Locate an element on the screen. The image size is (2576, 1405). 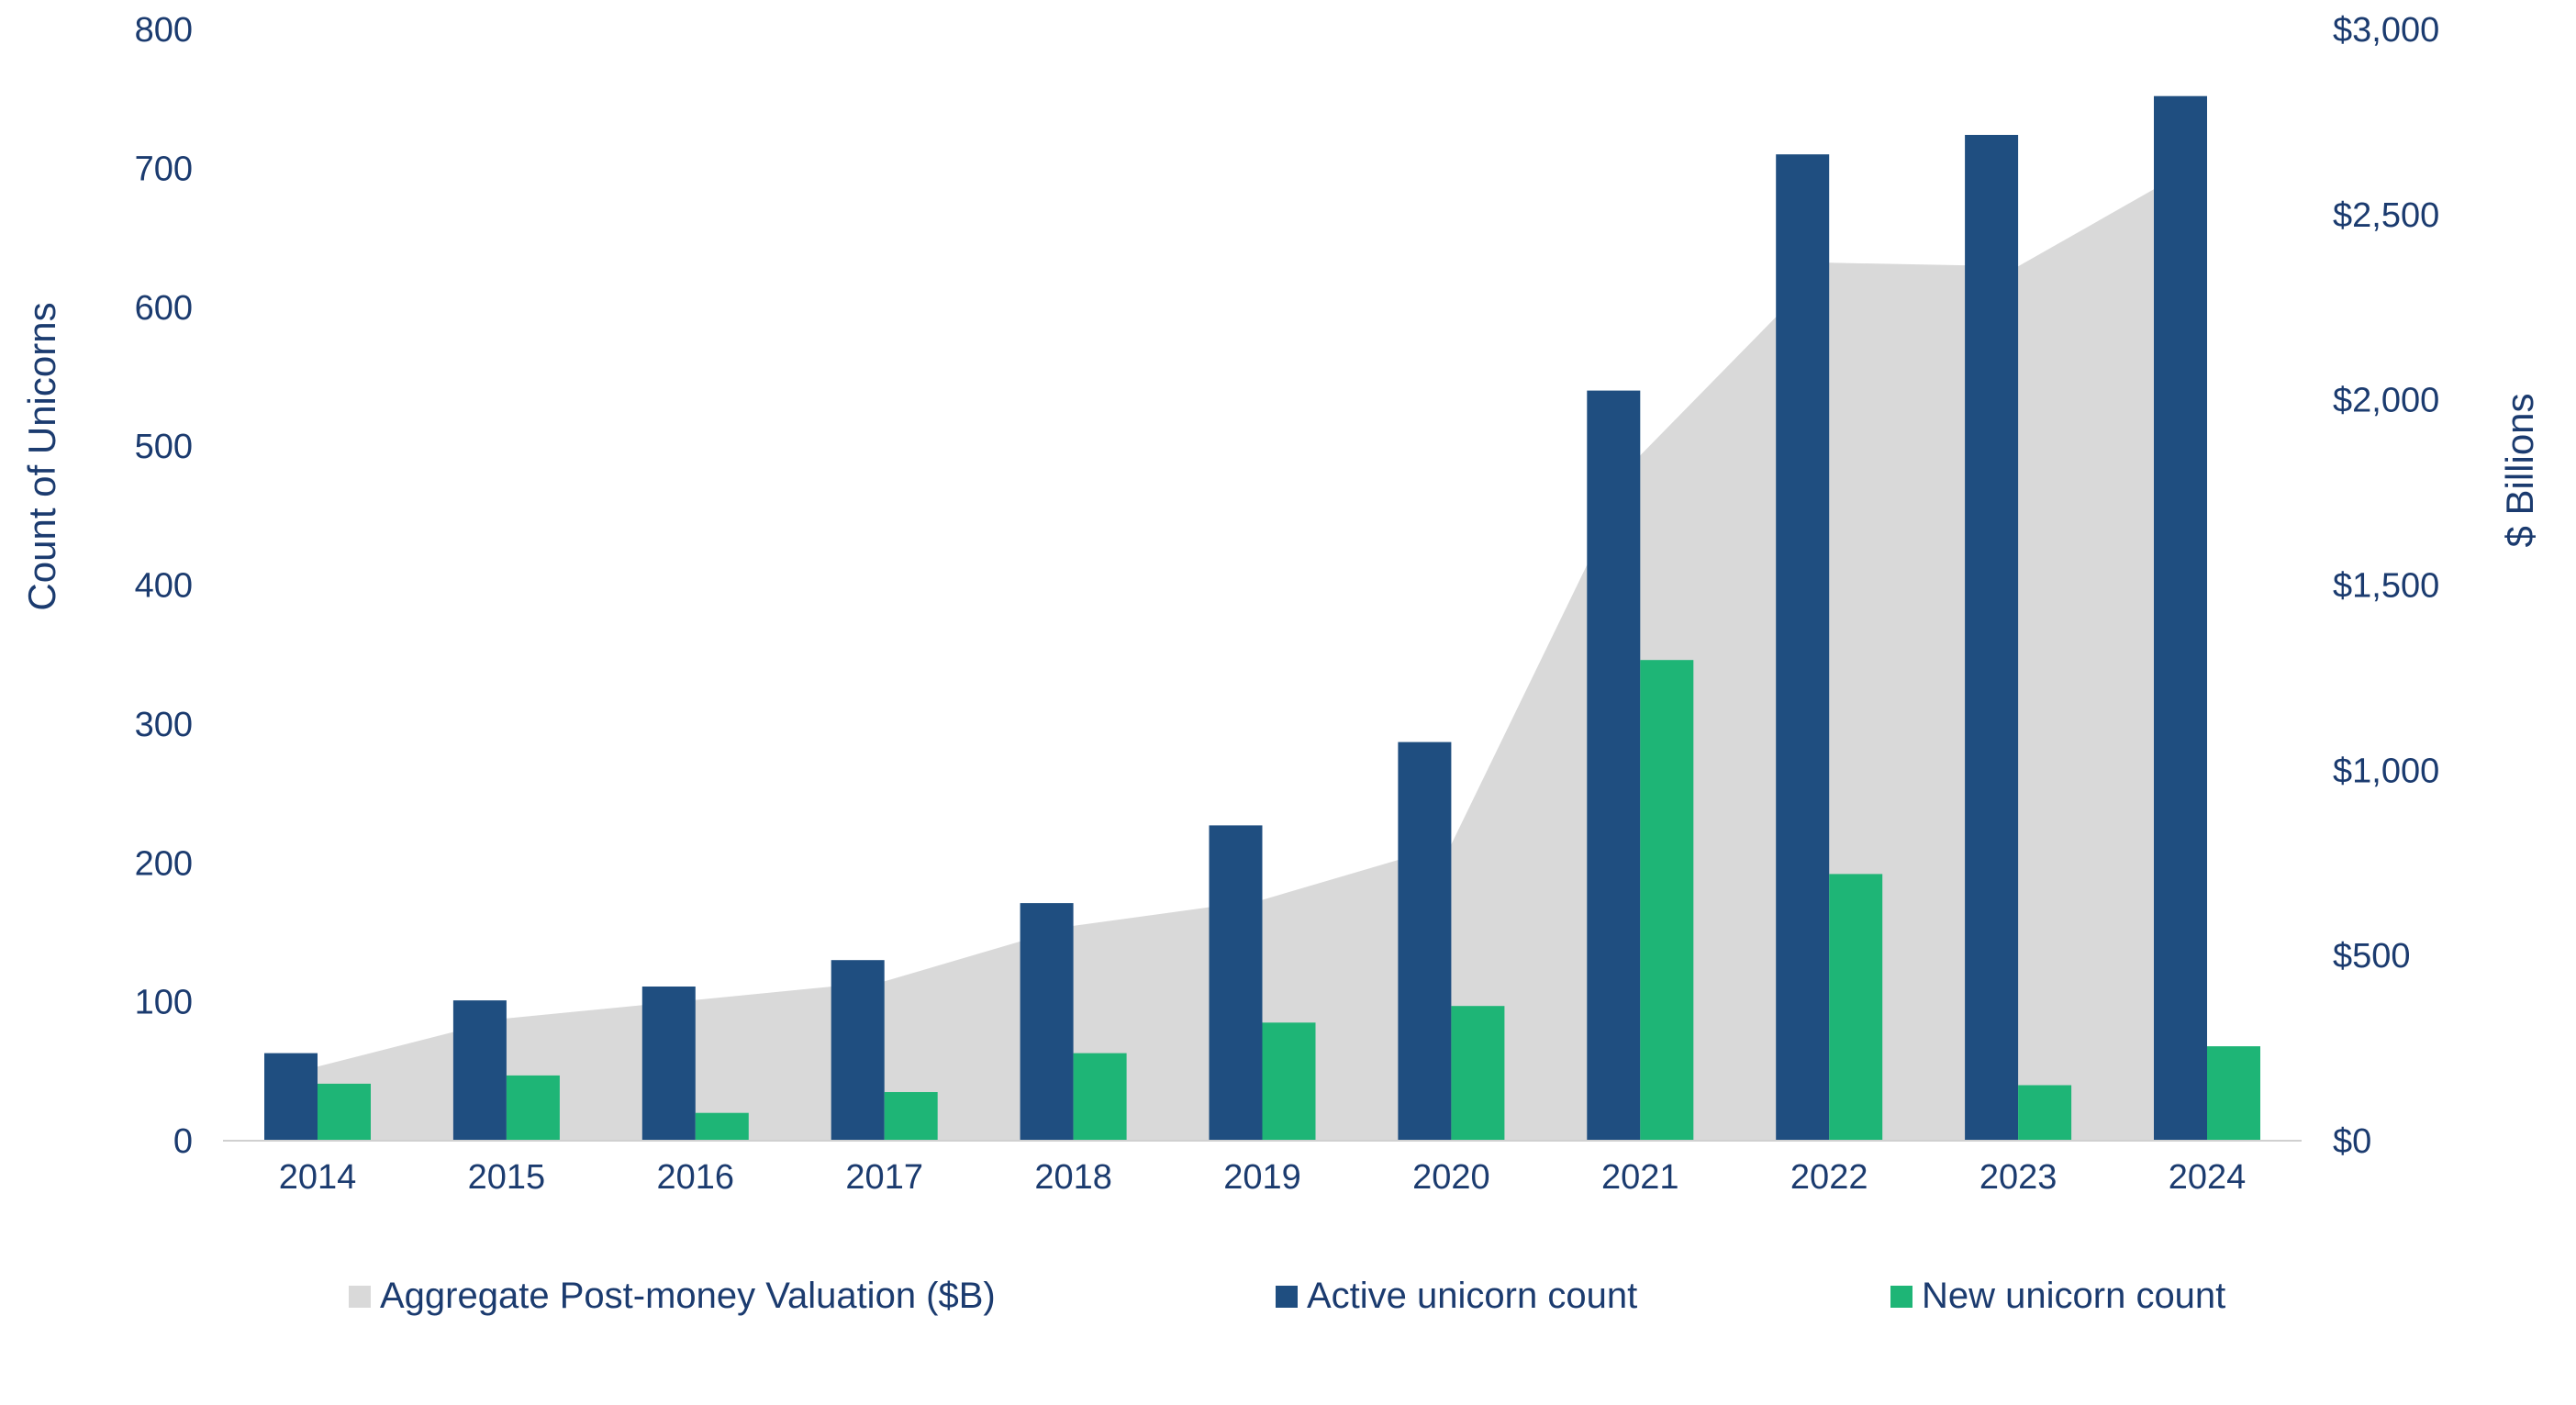
active-count-bar-2022 is located at coordinates (1803, 648).